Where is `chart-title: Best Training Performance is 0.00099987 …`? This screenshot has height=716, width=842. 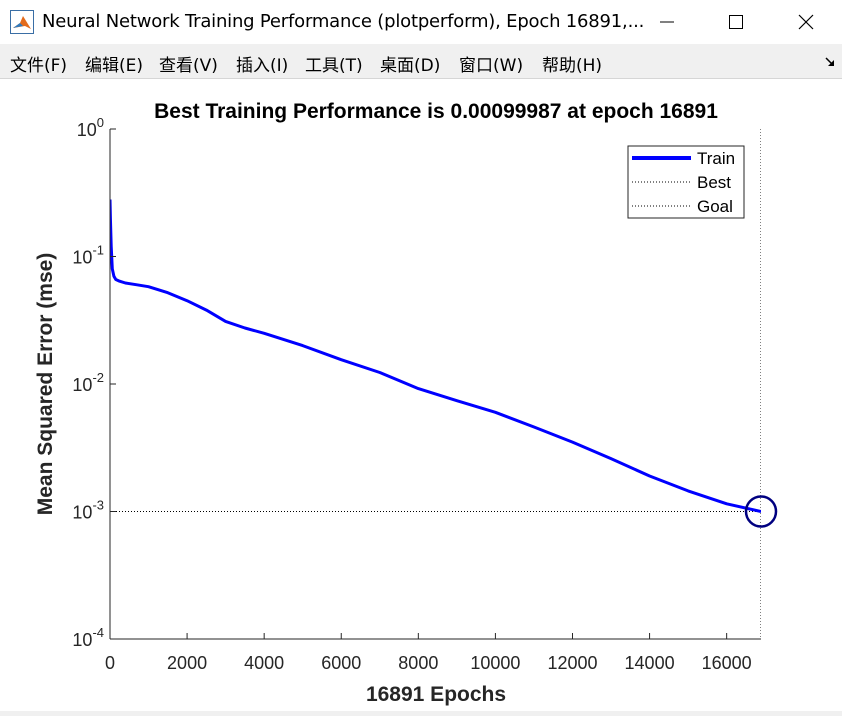
chart-title: Best Training Performance is 0.00099987 … is located at coordinates (436, 111).